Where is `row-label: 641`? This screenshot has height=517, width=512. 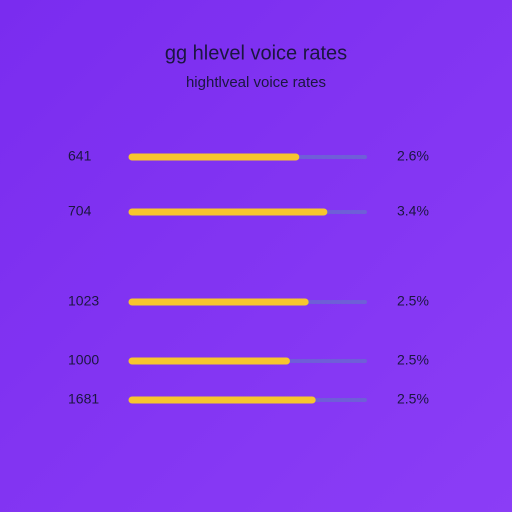 row-label: 641 is located at coordinates (80, 156).